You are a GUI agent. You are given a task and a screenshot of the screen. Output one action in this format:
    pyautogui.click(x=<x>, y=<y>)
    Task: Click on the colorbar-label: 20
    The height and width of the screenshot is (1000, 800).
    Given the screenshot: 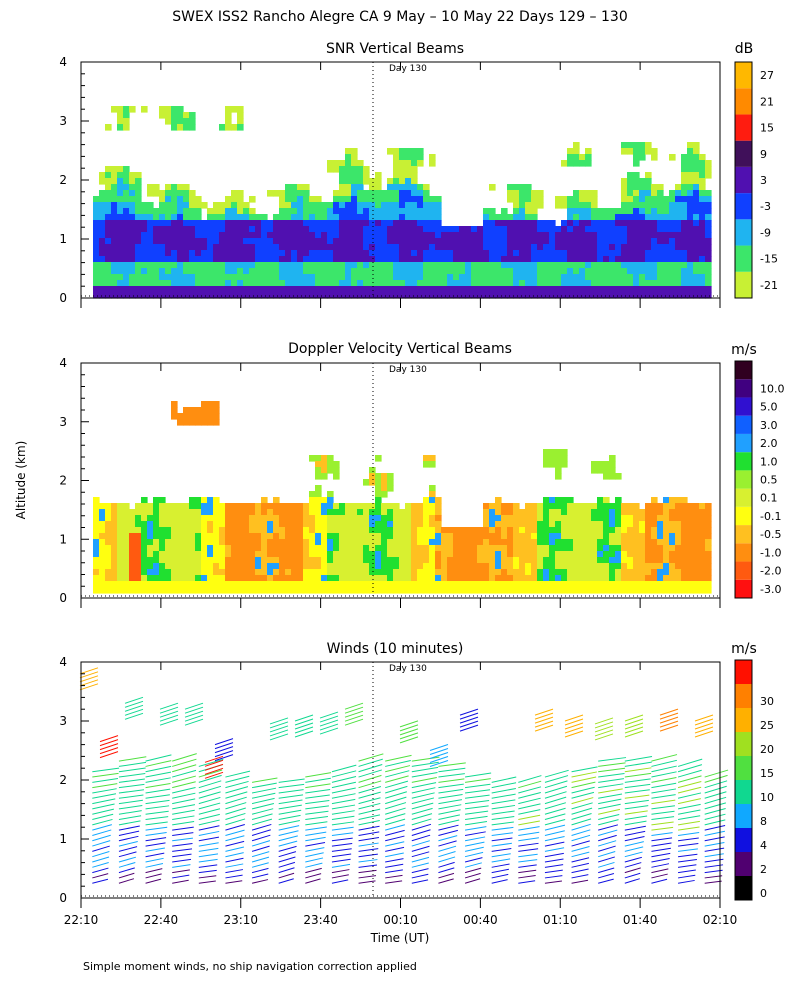 What is the action you would take?
    pyautogui.click(x=767, y=749)
    